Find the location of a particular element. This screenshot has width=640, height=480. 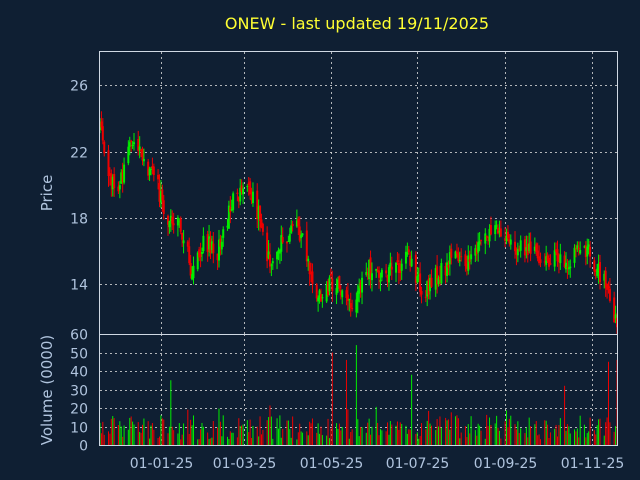

price-tick-label: 14 is located at coordinates (79, 286).